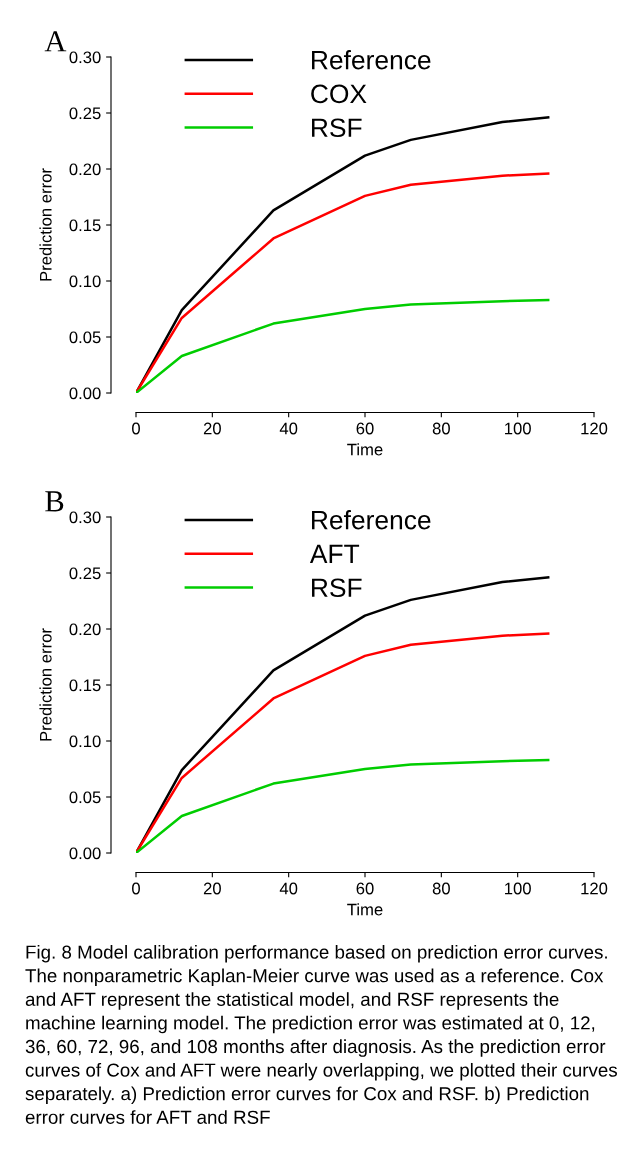  What do you see at coordinates (339, 94) in the screenshot?
I see `legend-label: COX` at bounding box center [339, 94].